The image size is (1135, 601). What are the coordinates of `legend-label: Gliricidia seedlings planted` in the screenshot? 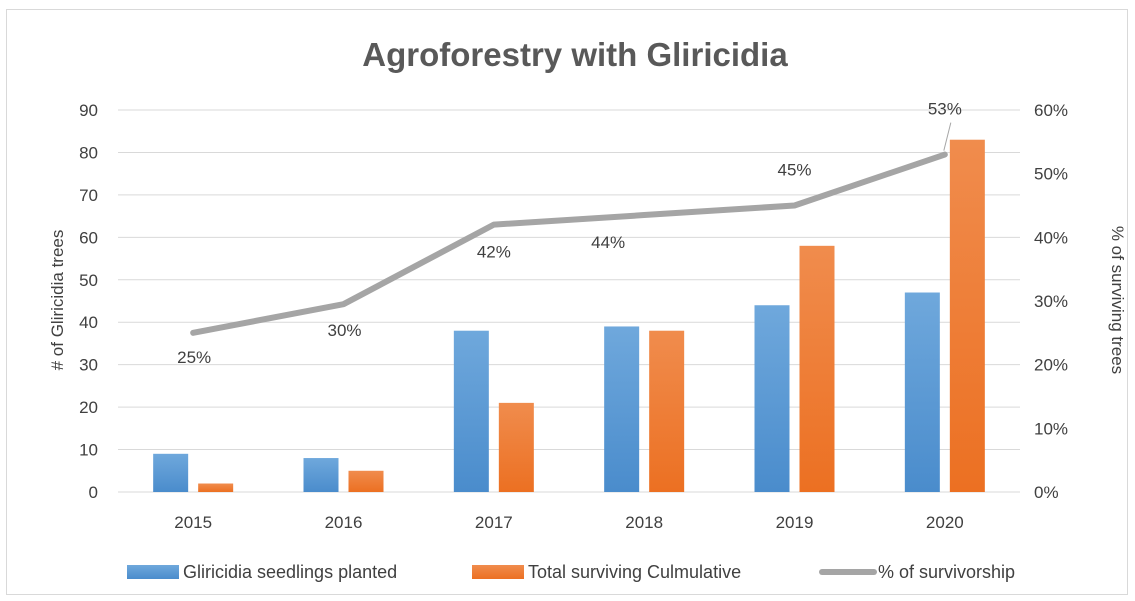 It's located at (290, 572).